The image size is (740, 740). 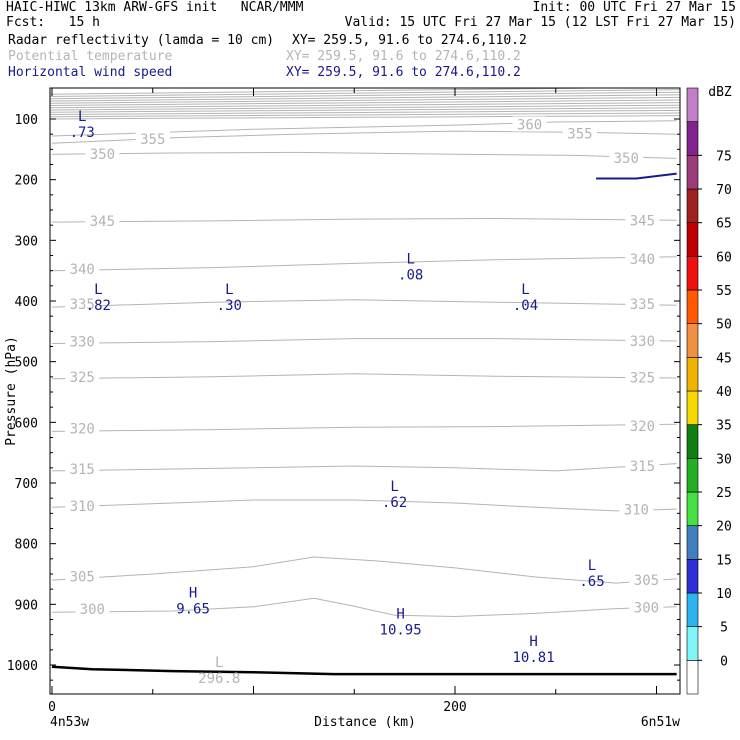 What do you see at coordinates (26, 545) in the screenshot?
I see `y-tick-label: 800` at bounding box center [26, 545].